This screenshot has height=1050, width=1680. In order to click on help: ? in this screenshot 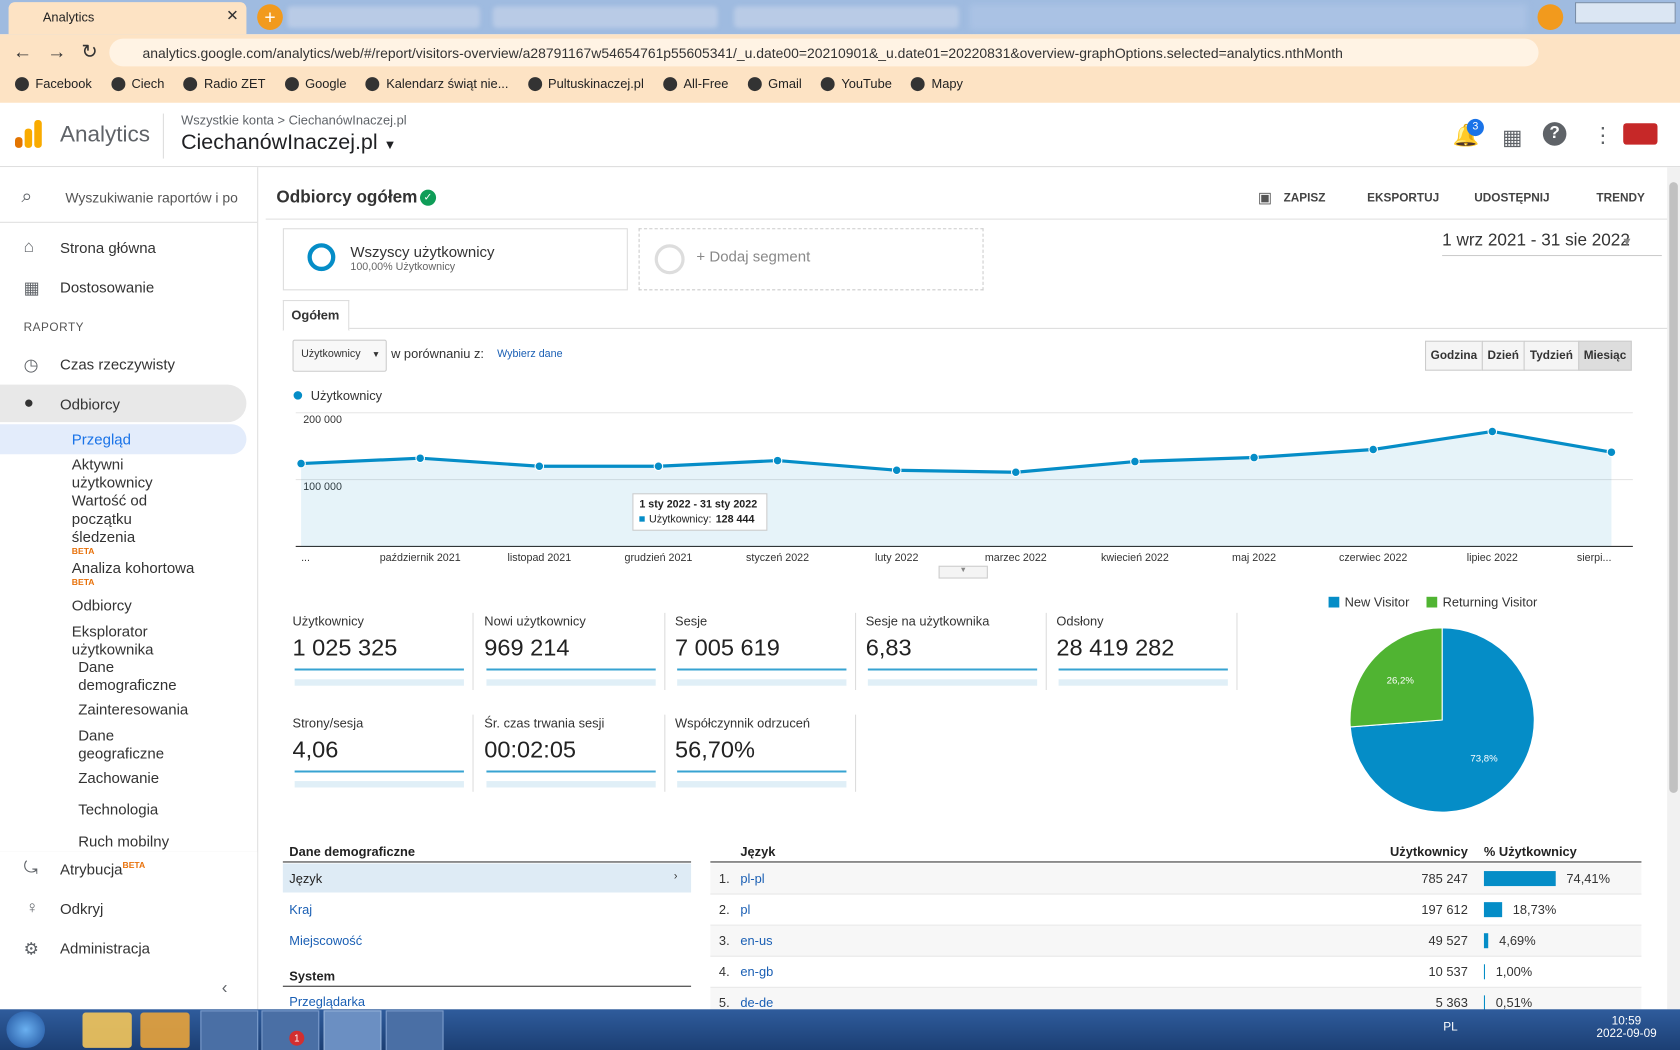, I will do `click(1554, 134)`.